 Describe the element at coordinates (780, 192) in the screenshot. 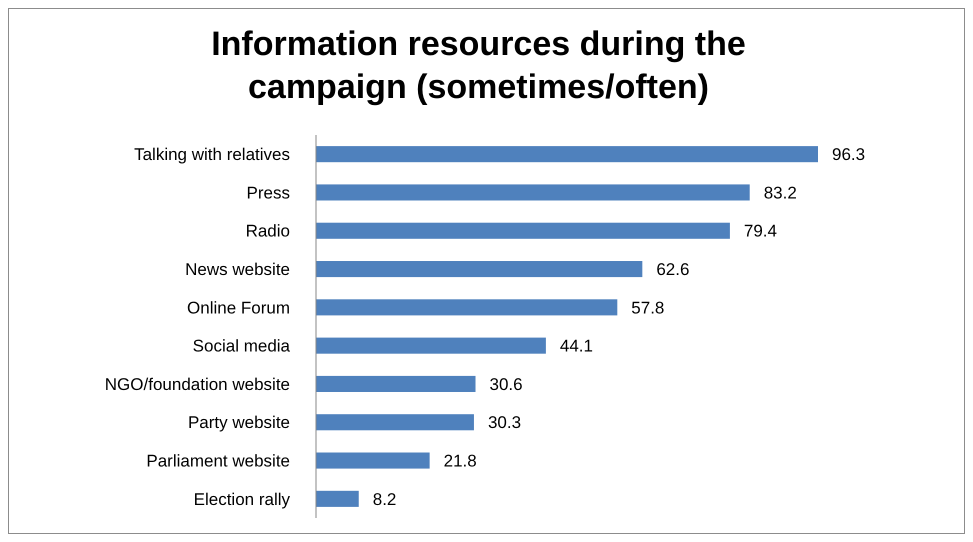

I see `data-label: 83.2` at that location.